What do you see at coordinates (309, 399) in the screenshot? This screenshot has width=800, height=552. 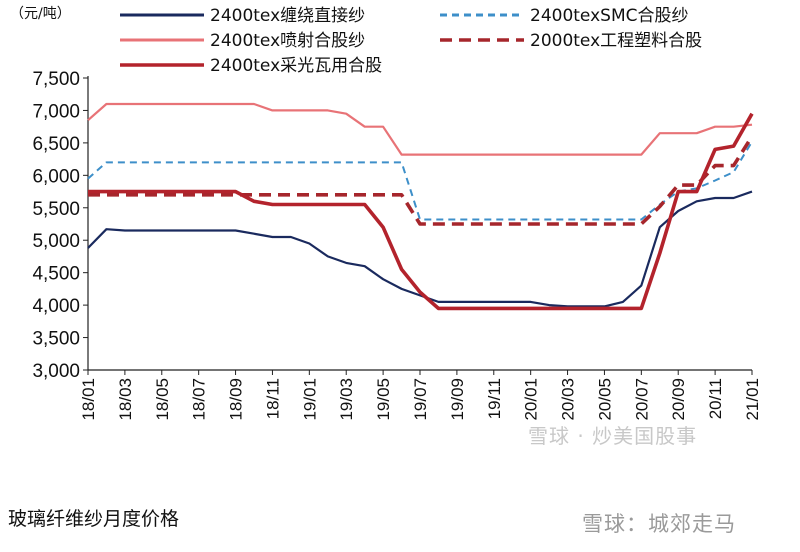 I see `x-tick-label: 19/01` at bounding box center [309, 399].